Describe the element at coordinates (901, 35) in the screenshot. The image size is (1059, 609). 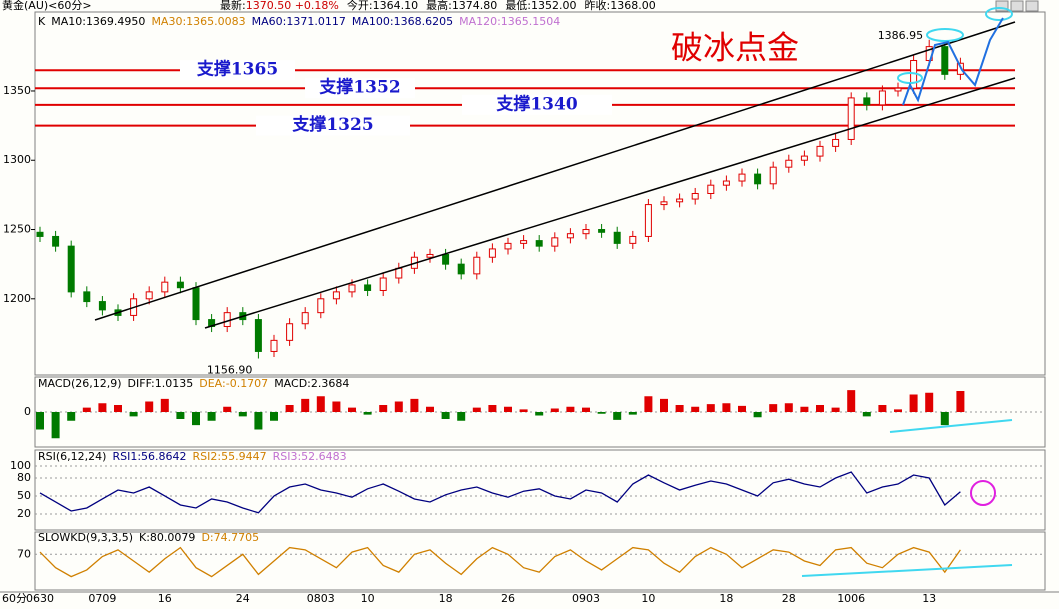
I see `annotation: 1386.95` at that location.